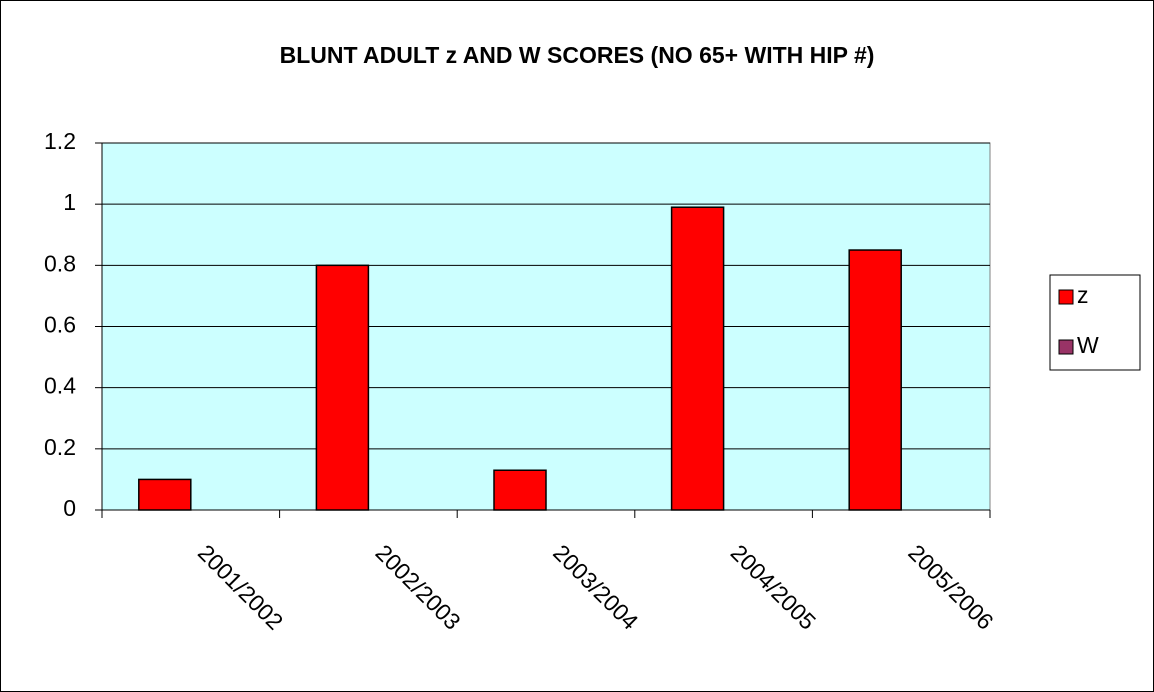 The width and height of the screenshot is (1154, 692). Describe the element at coordinates (60, 447) in the screenshot. I see `y-tick-label: 0.2` at that location.